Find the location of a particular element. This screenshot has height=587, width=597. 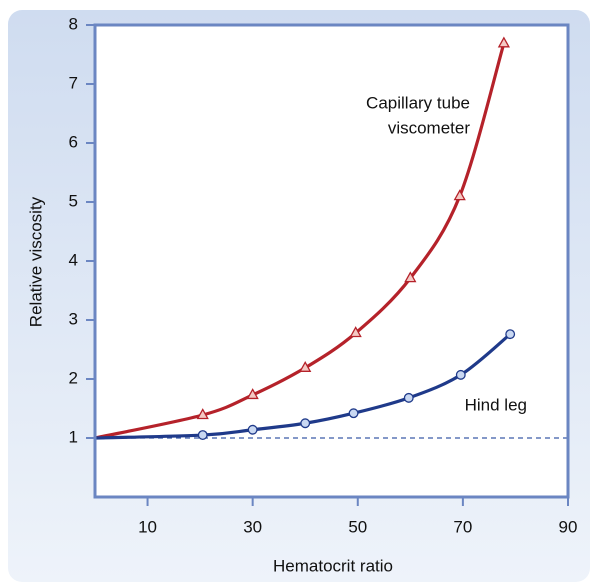

y-tick-label: 5 is located at coordinates (73, 200).